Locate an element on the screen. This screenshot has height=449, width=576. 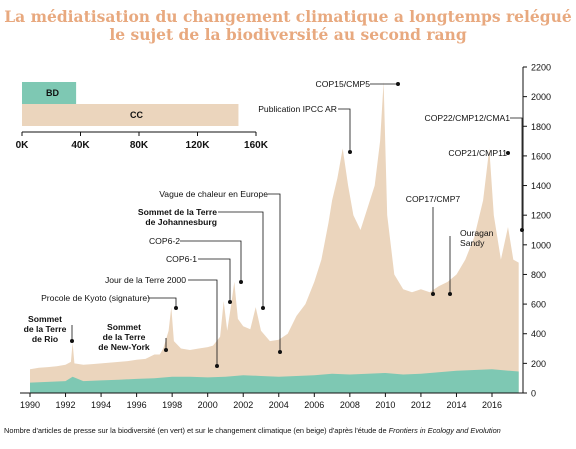
x-tick-label: 2000 is located at coordinates (208, 405).